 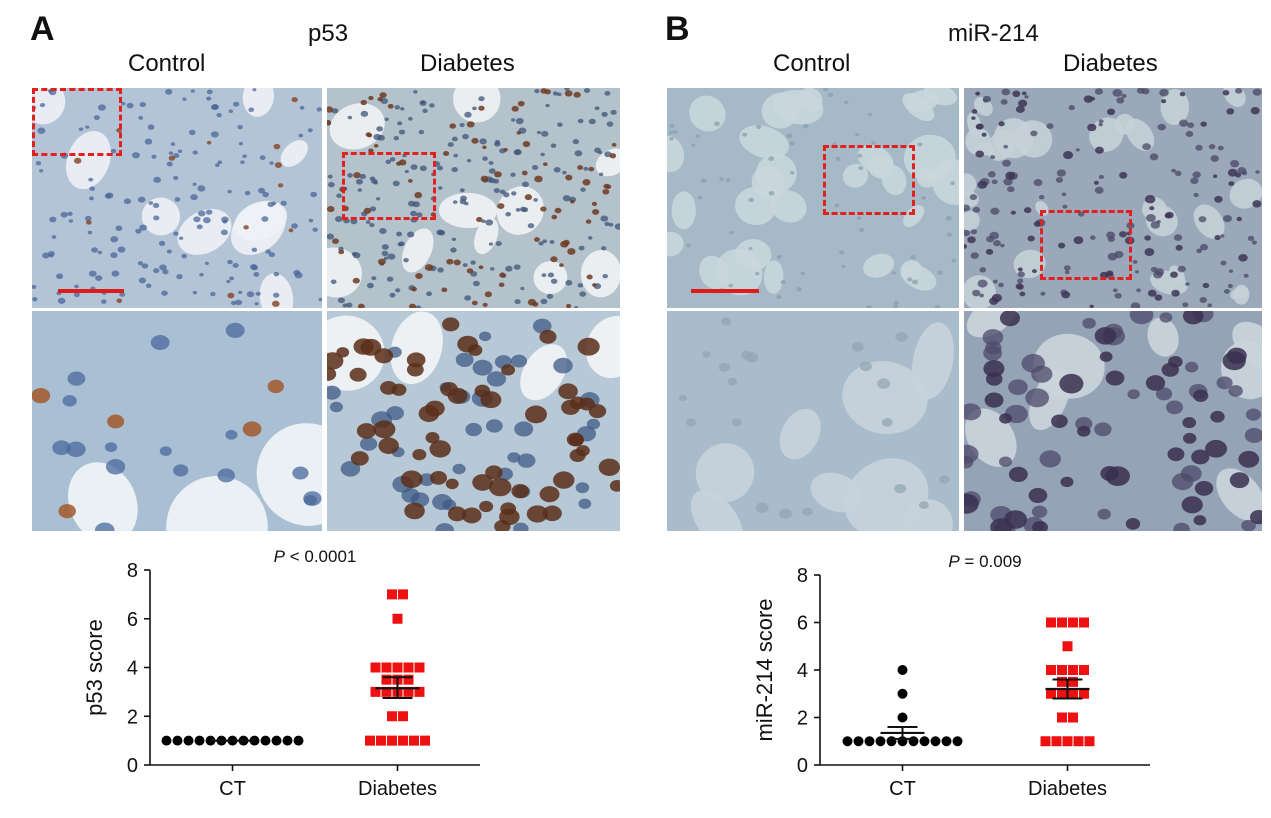 What do you see at coordinates (42, 29) in the screenshot?
I see `panel-a-letter: A` at bounding box center [42, 29].